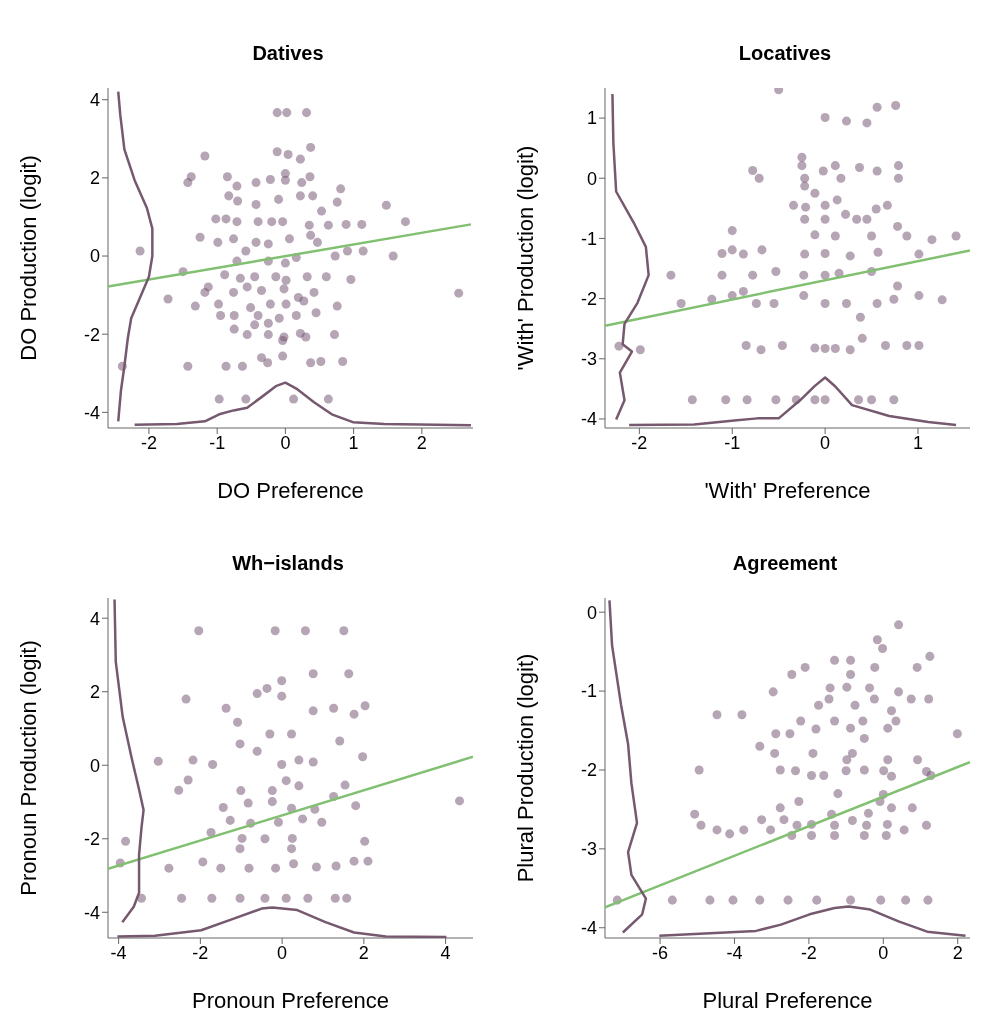 This screenshot has width=994, height=1029. Describe the element at coordinates (525, 258) in the screenshot. I see `y-axis-title: 'With' Production (logit)` at that location.